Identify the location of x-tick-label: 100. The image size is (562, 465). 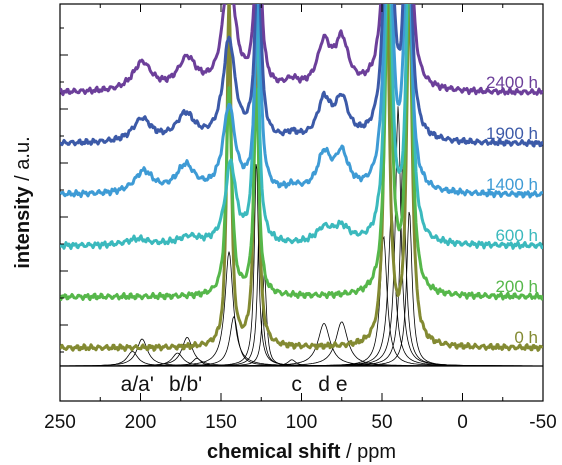
(302, 422).